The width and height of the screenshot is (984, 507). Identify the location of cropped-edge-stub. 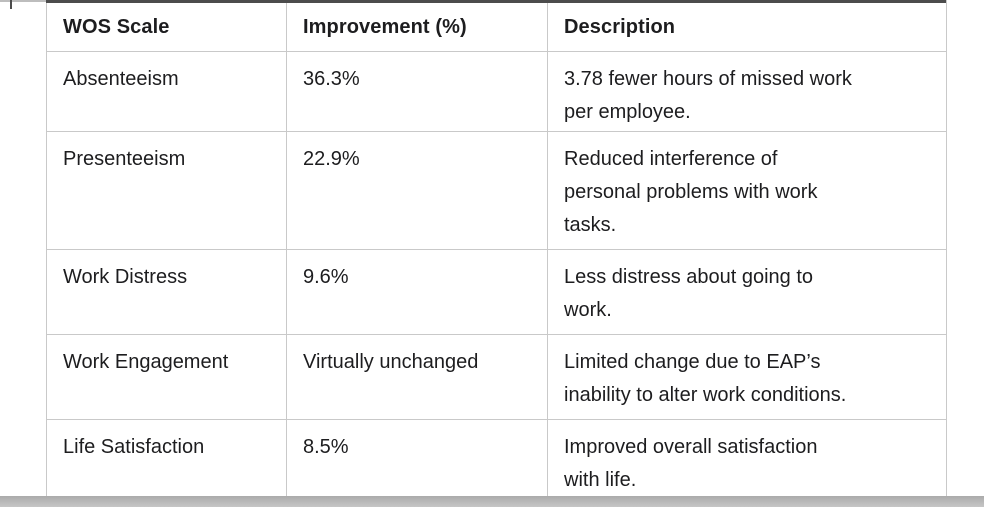
(23, 1).